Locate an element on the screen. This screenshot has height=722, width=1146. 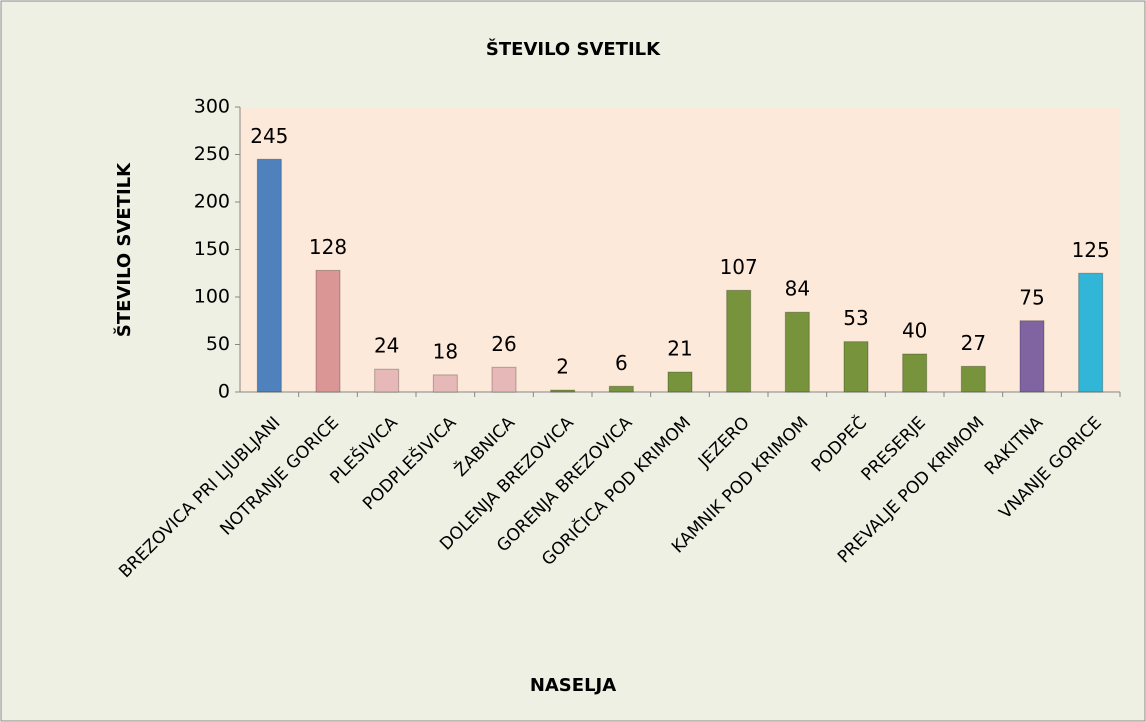
y-tick-label: 150 is located at coordinates (212, 249).